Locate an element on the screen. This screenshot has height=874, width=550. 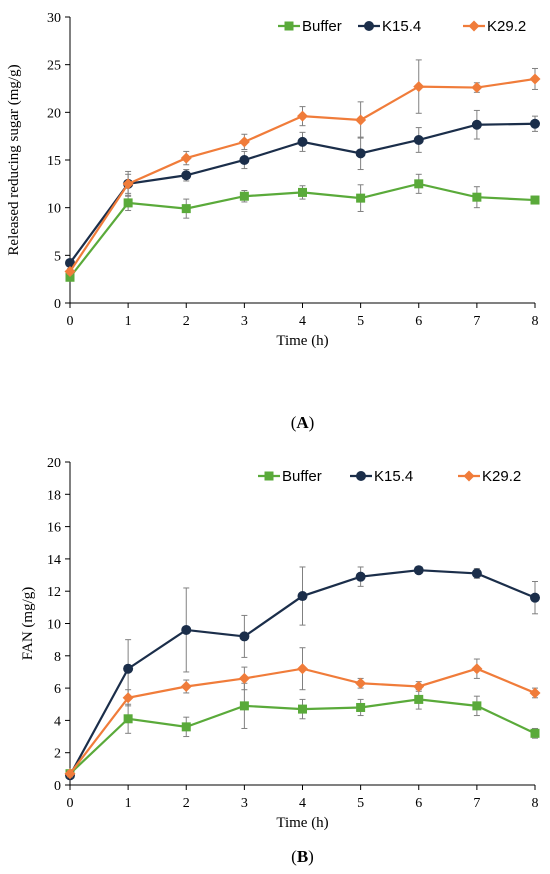
y-tick-label: 4 is located at coordinates (57, 721).